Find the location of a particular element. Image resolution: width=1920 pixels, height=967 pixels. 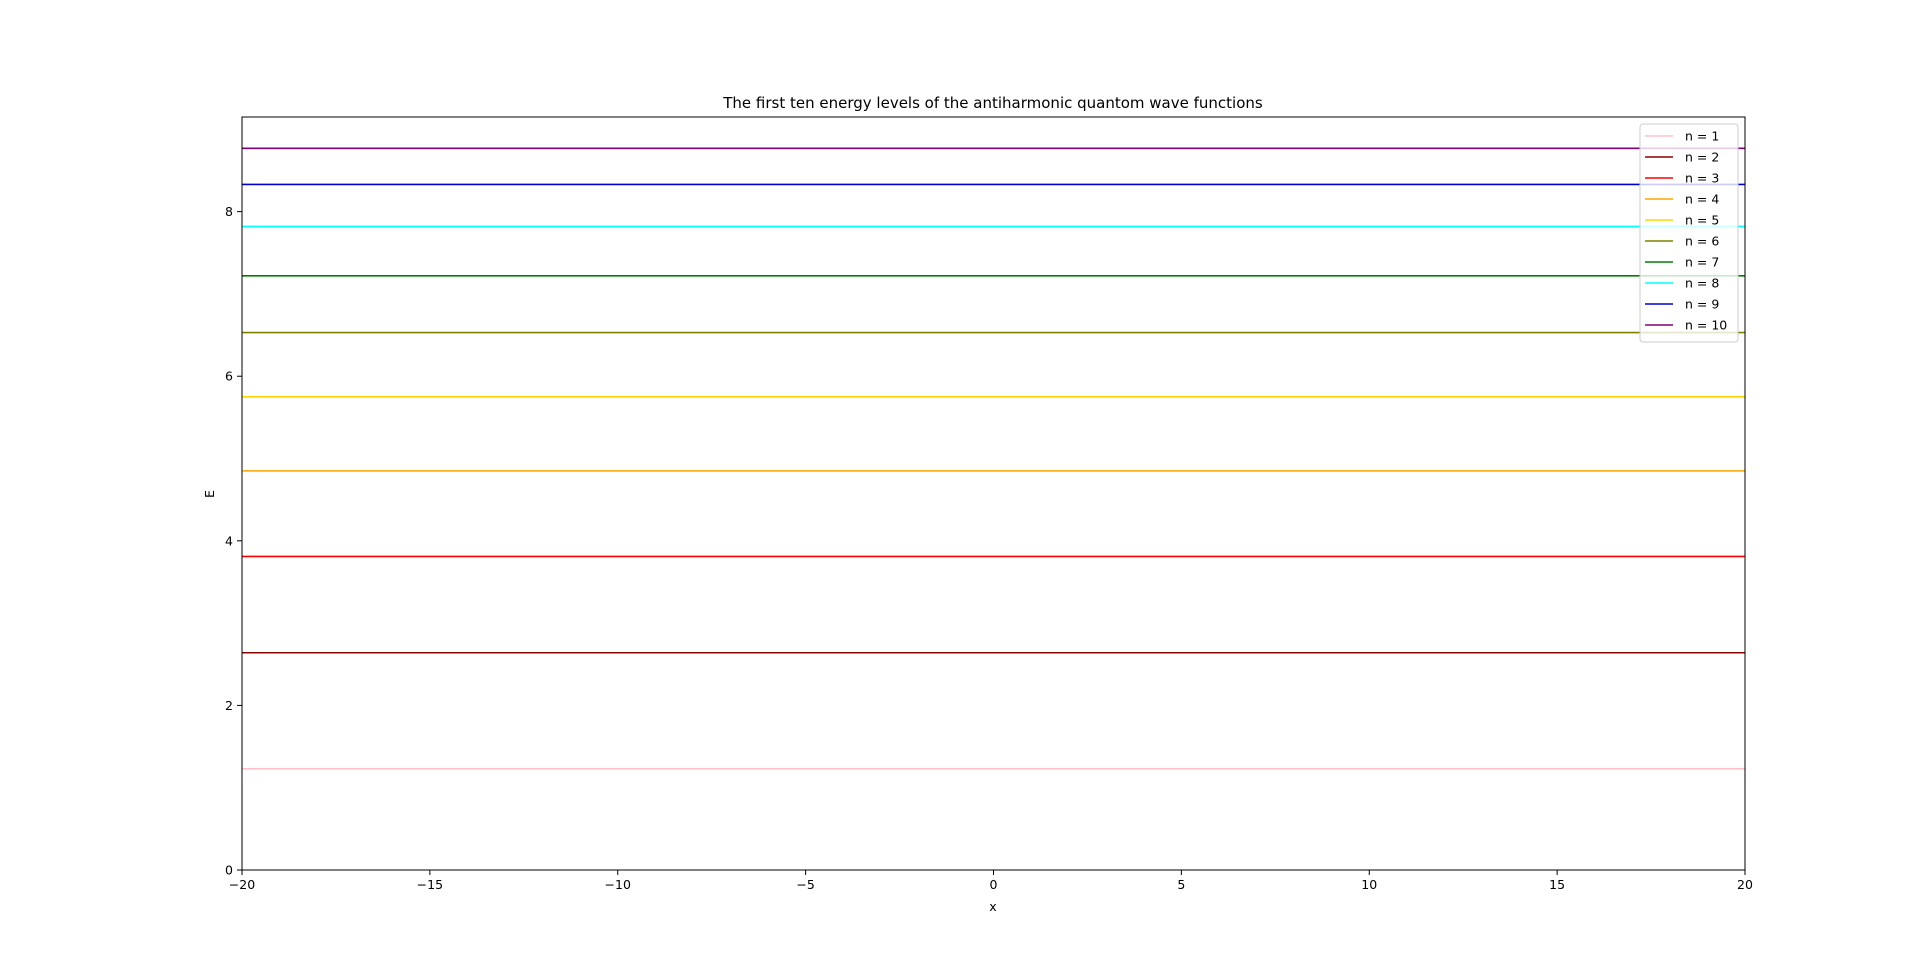

x-tick-label: −5 is located at coordinates (805, 884).